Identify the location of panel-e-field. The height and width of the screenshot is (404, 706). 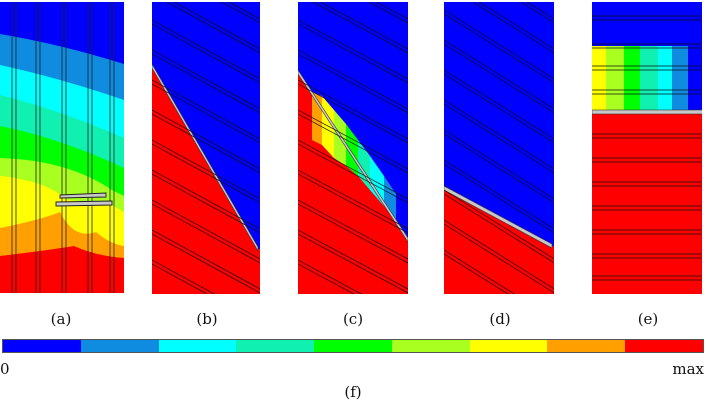
(647, 148).